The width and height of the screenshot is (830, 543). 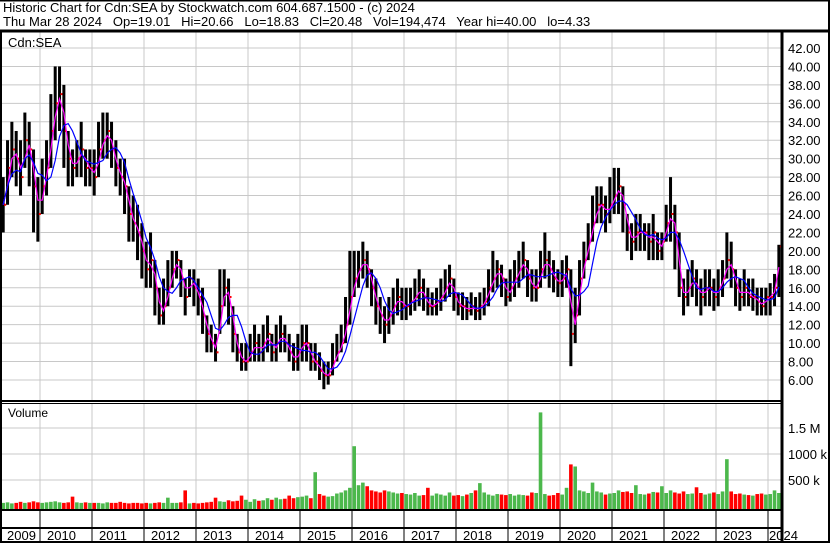 What do you see at coordinates (804, 232) in the screenshot?
I see `price-tick-label: 22.00` at bounding box center [804, 232].